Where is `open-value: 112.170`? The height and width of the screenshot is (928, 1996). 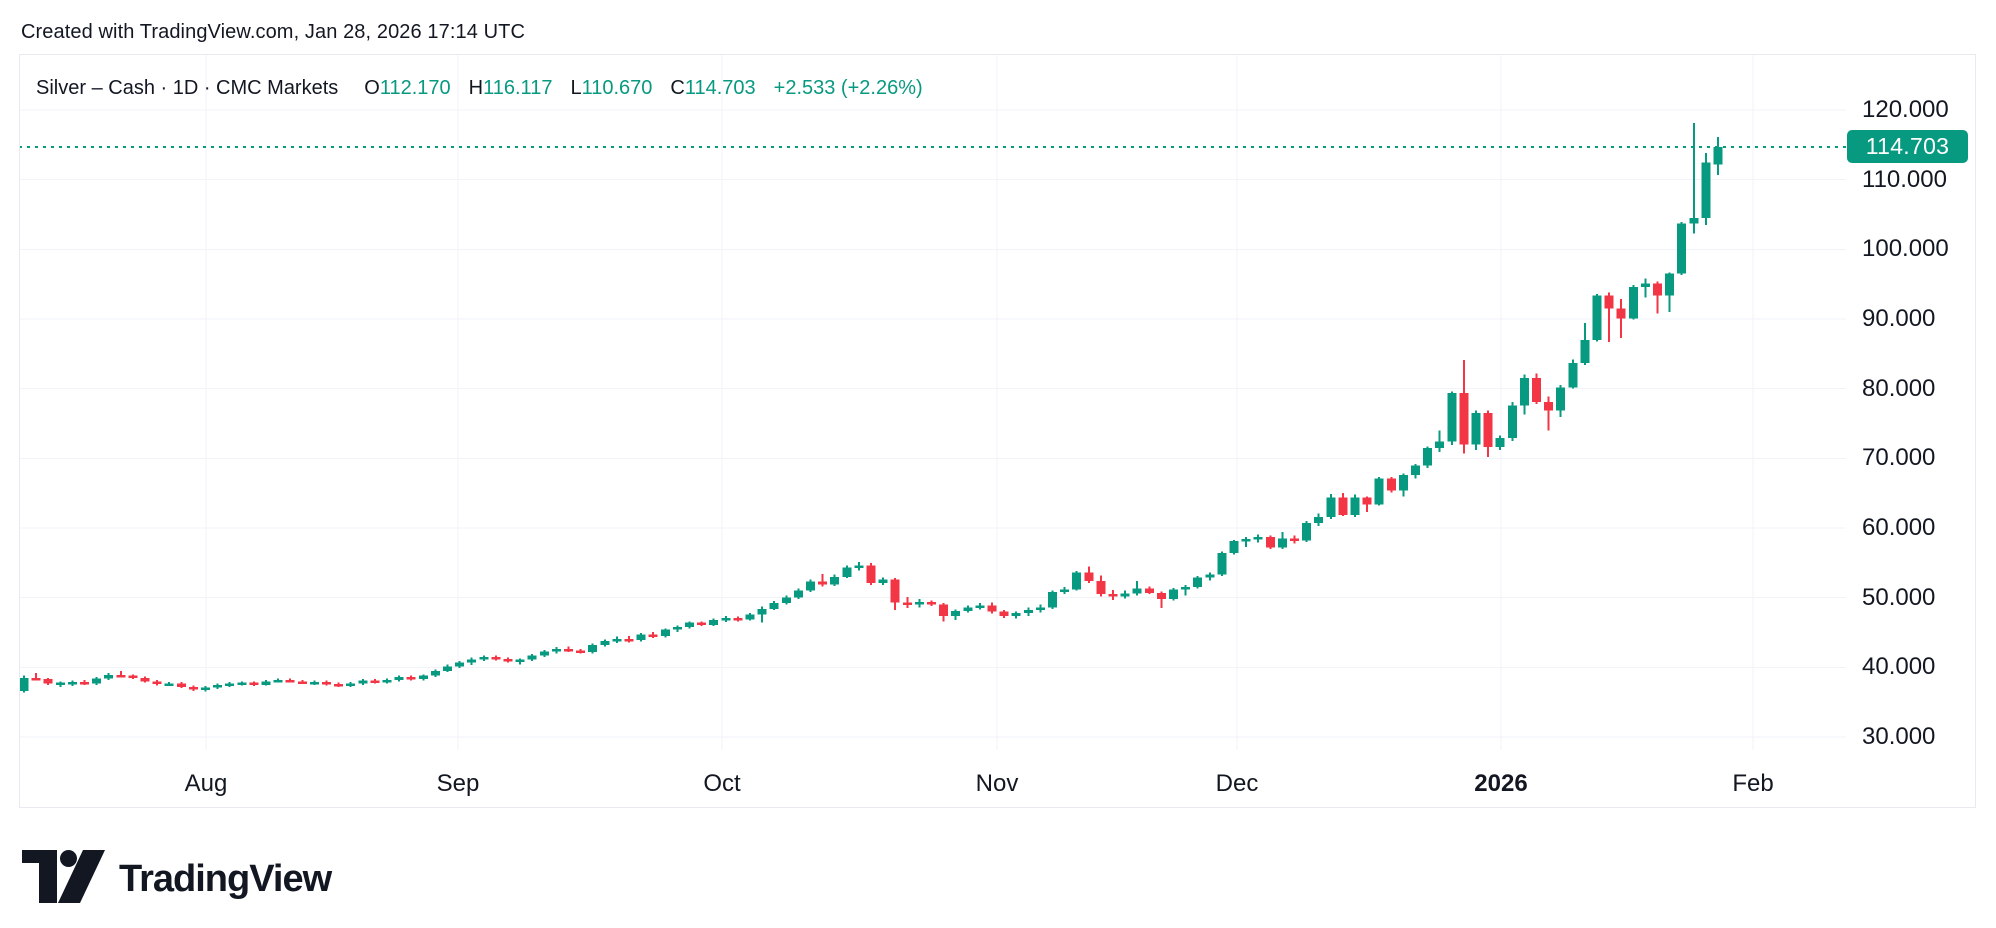
open-value: 112.170 is located at coordinates (415, 87).